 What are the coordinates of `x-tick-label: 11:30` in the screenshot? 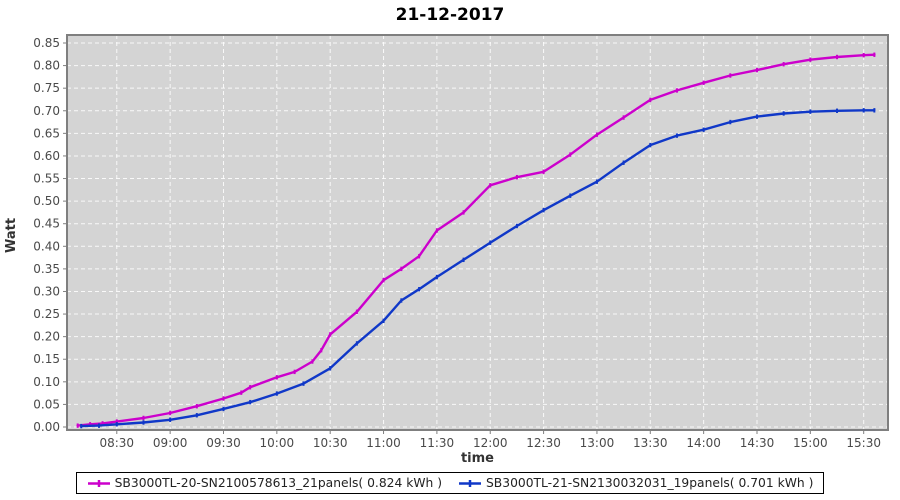 It's located at (437, 443).